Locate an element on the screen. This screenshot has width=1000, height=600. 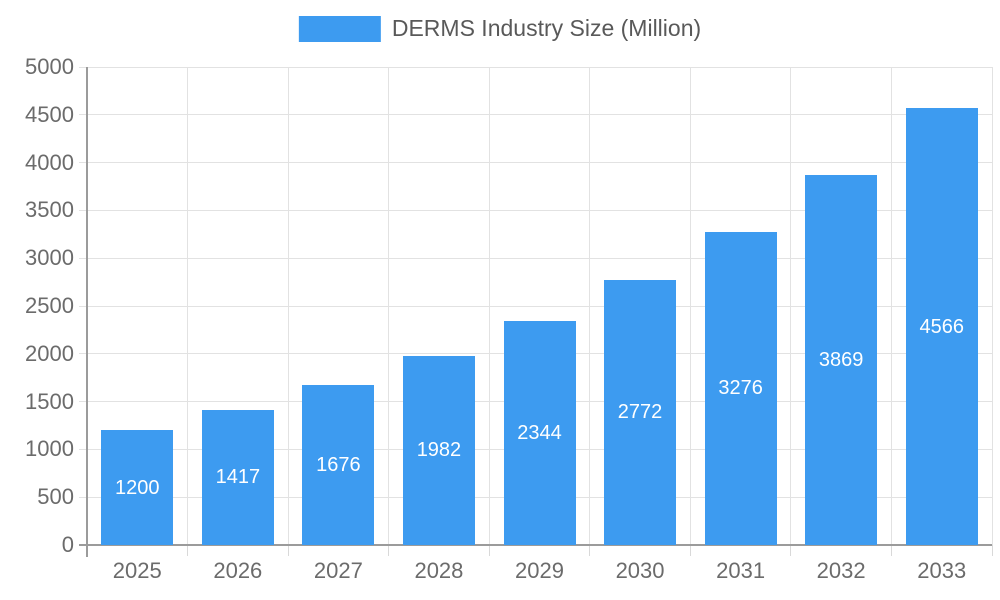
y-axis-label: 2500 is located at coordinates (49, 305).